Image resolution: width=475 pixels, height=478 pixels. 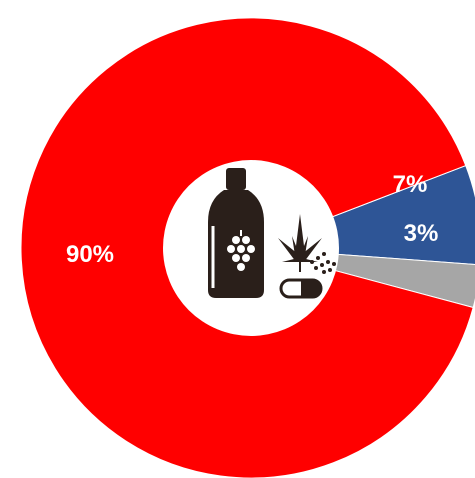 What do you see at coordinates (410, 184) in the screenshot?
I see `slice-label-0: 7%` at bounding box center [410, 184].